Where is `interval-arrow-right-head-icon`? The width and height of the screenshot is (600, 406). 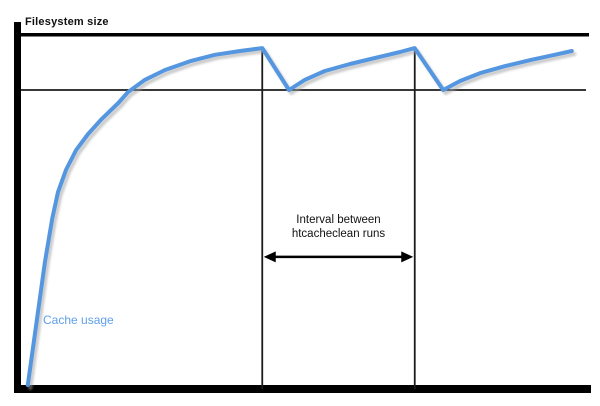
interval-arrow-right-head-icon is located at coordinates (407, 257).